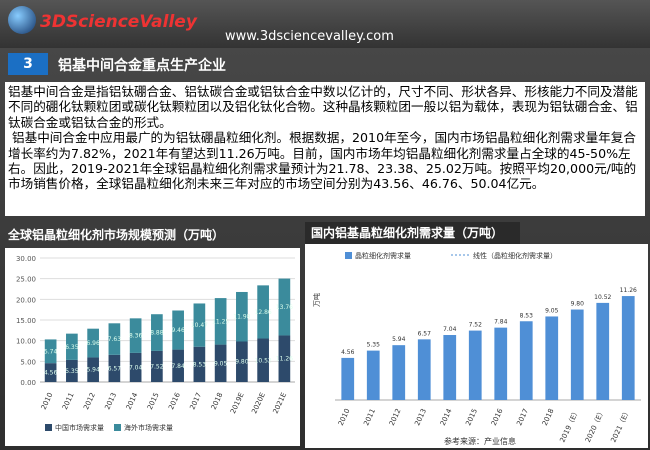 This screenshot has height=450, width=650. What do you see at coordinates (22, 20) in the screenshot?
I see `logo-icon` at bounding box center [22, 20].